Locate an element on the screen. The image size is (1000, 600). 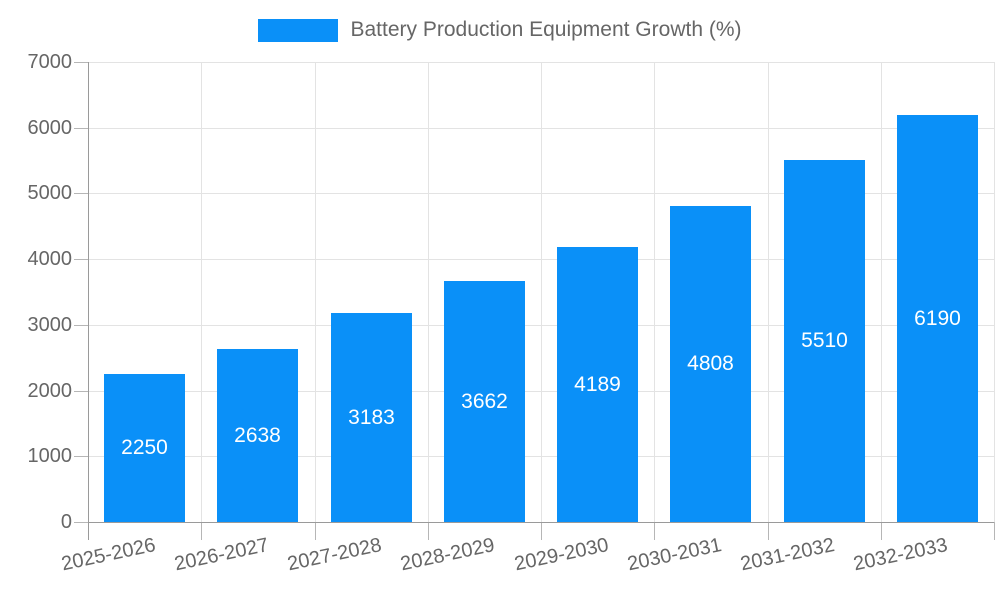
legend: Battery Production Equipment Growth (%) is located at coordinates (500, 30).